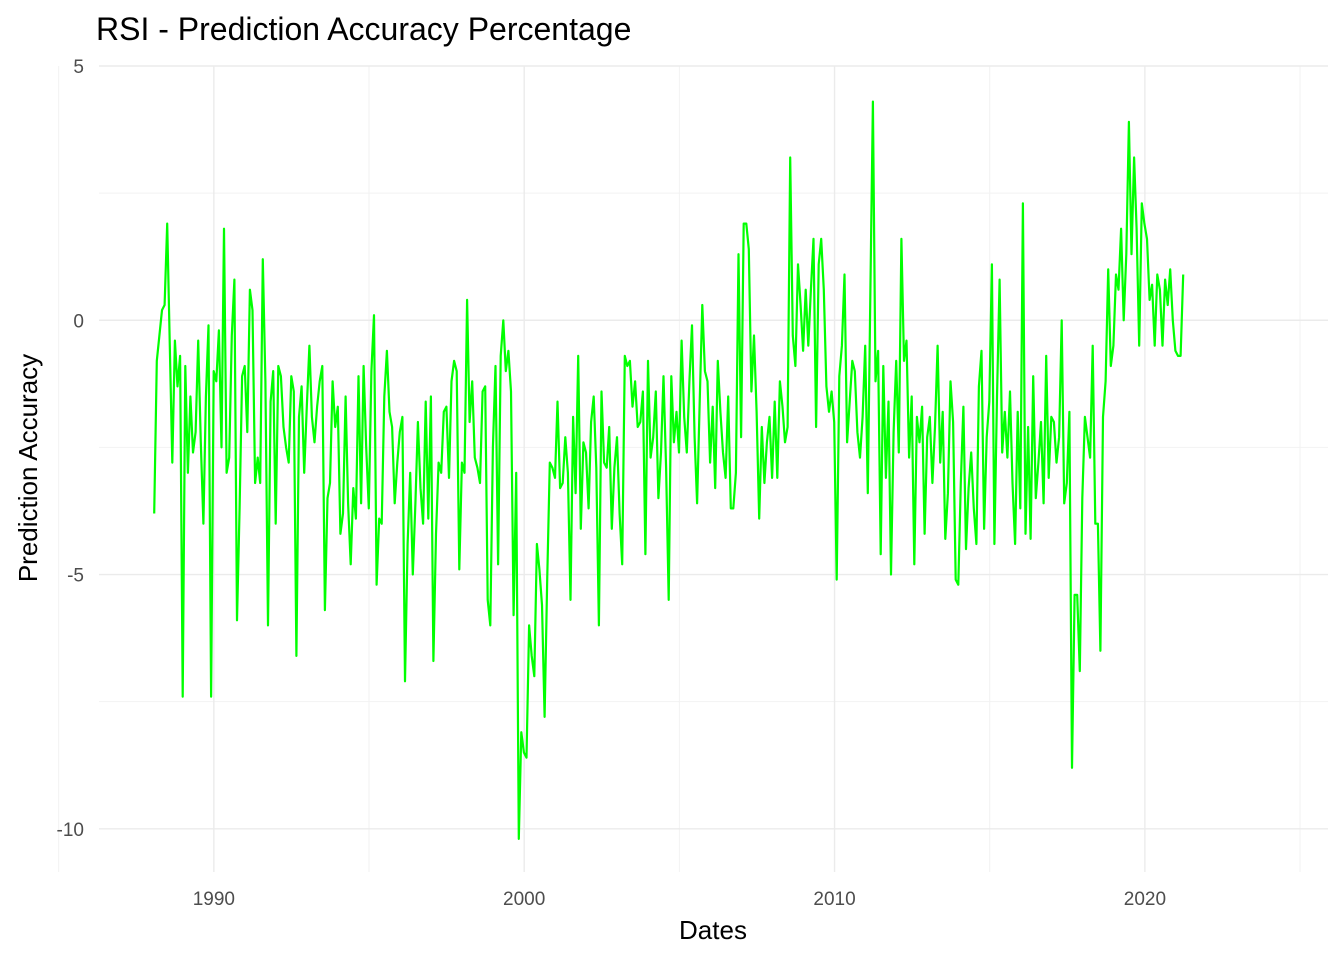  What do you see at coordinates (78, 321) in the screenshot?
I see `y-tick-label: 0` at bounding box center [78, 321].